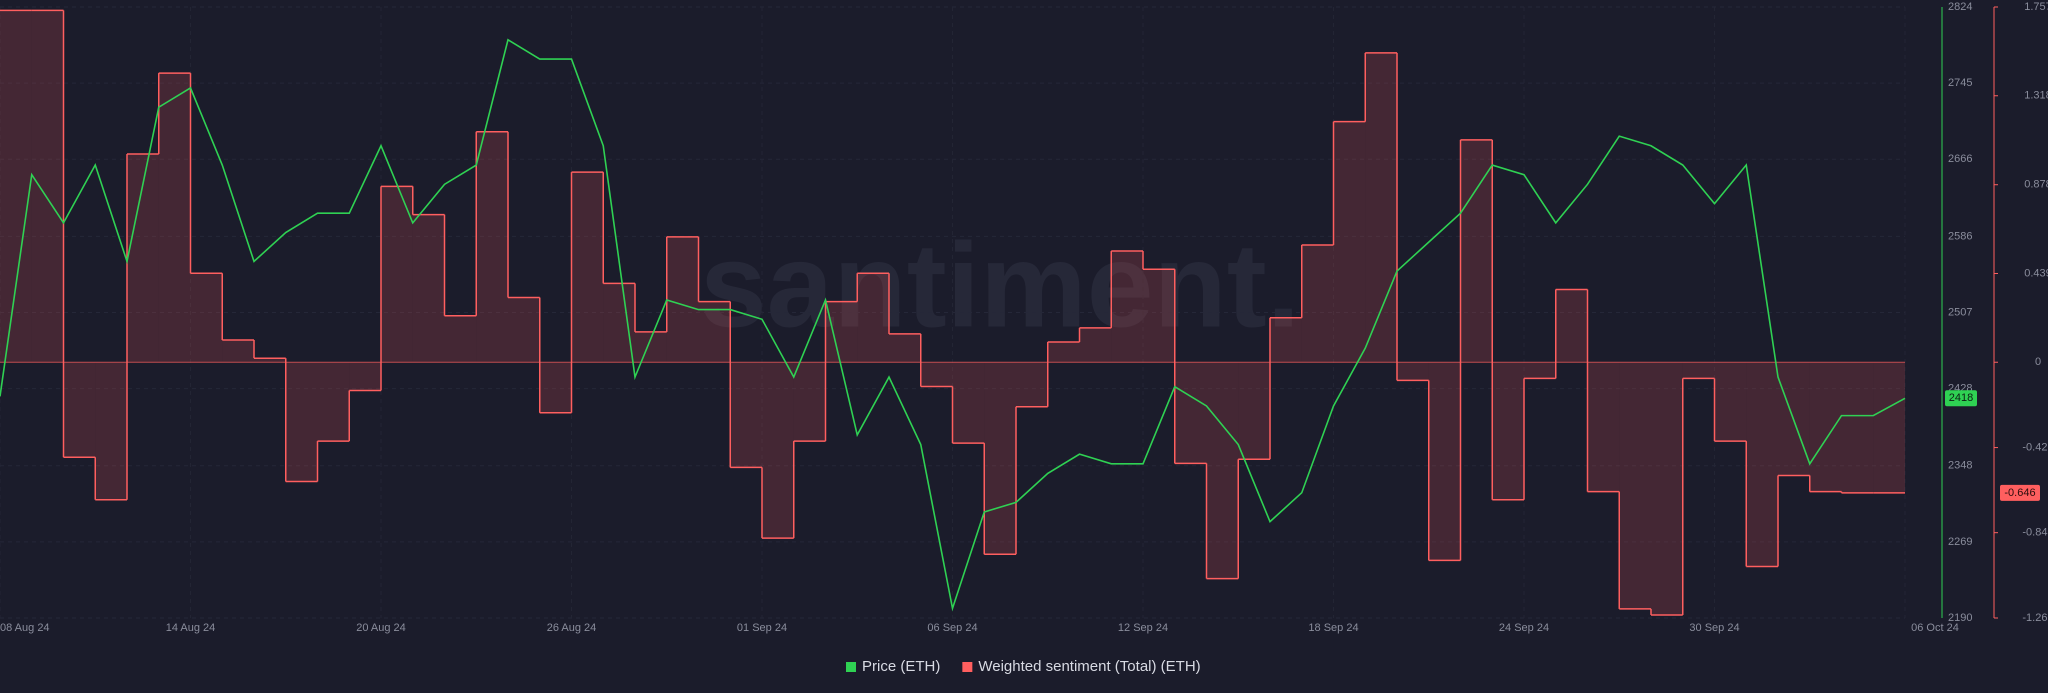 The image size is (2048, 693). Describe the element at coordinates (572, 628) in the screenshot. I see `x-tick-label: 26 Aug 24` at that location.